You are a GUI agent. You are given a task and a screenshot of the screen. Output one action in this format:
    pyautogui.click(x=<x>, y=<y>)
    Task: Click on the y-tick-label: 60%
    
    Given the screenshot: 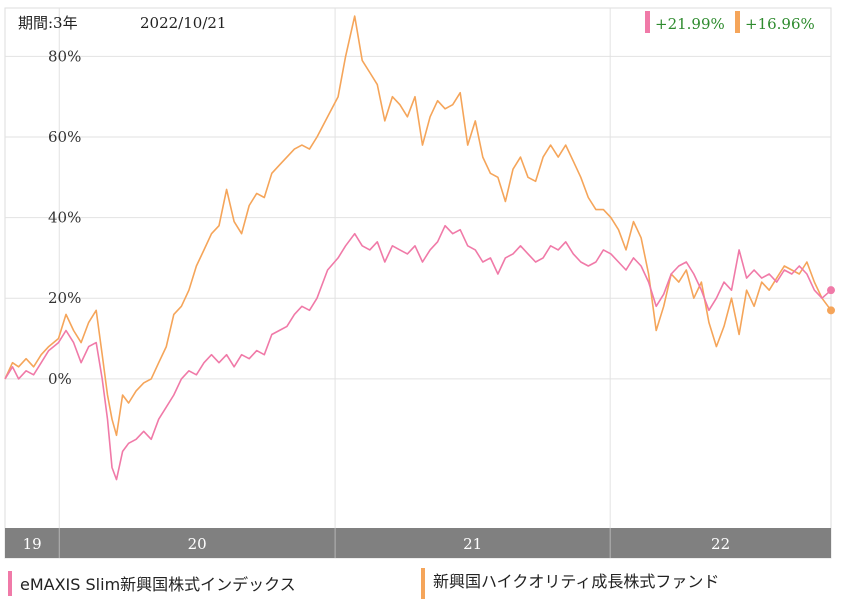 What is the action you would take?
    pyautogui.click(x=64, y=137)
    